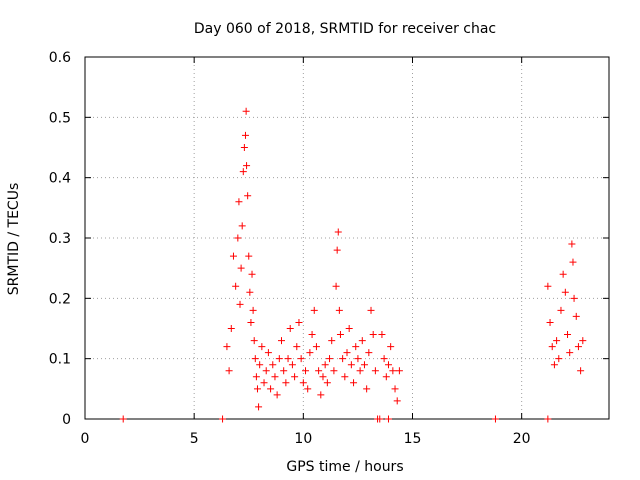 The width and height of the screenshot is (640, 480). What do you see at coordinates (60, 239) in the screenshot?
I see `y-tick-label: 0.3` at bounding box center [60, 239].